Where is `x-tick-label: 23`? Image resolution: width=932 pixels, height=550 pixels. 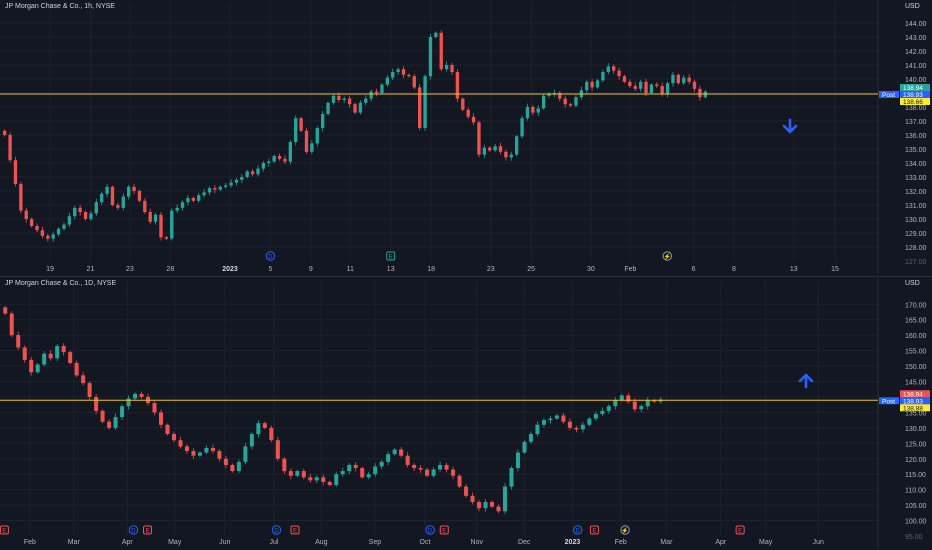
x-tick-label: 23 is located at coordinates (130, 269).